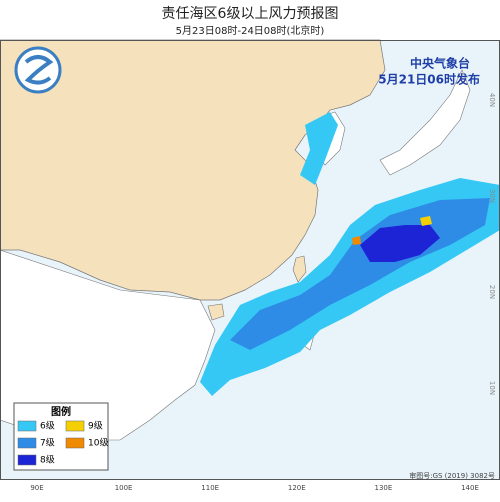  I want to click on legend-label: 6级, so click(47, 426).